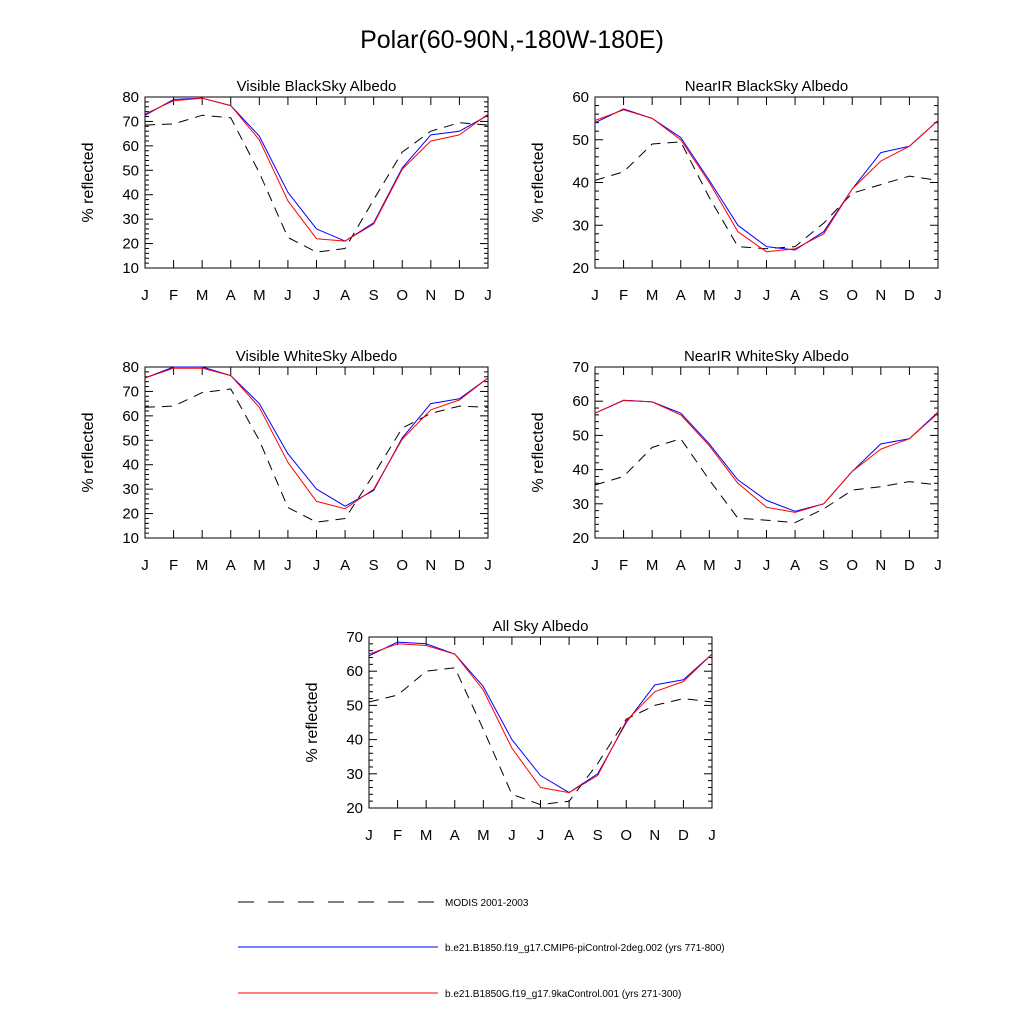  I want to click on legend-item-modis: MODIS 2001-2003, so click(383, 903).